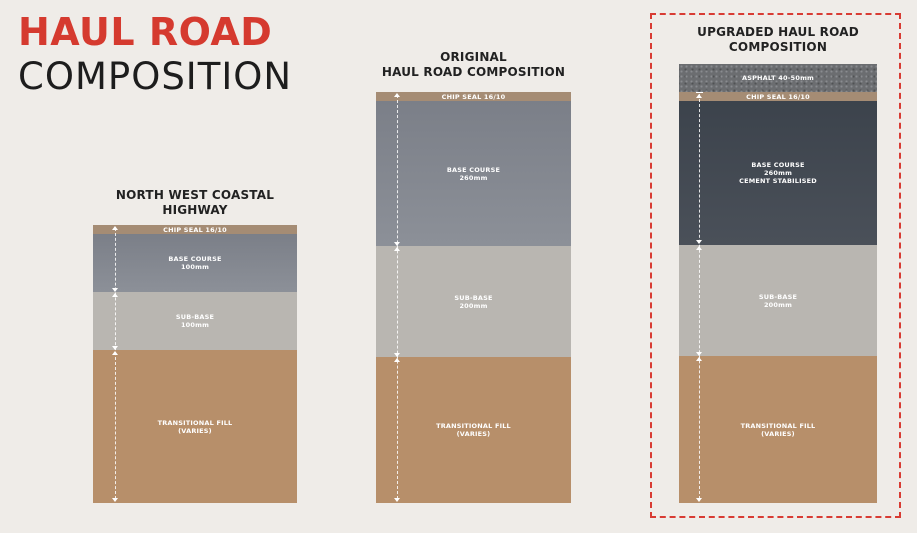  I want to click on layer-sub-base: SUB-BASE 100mm, so click(195, 321).